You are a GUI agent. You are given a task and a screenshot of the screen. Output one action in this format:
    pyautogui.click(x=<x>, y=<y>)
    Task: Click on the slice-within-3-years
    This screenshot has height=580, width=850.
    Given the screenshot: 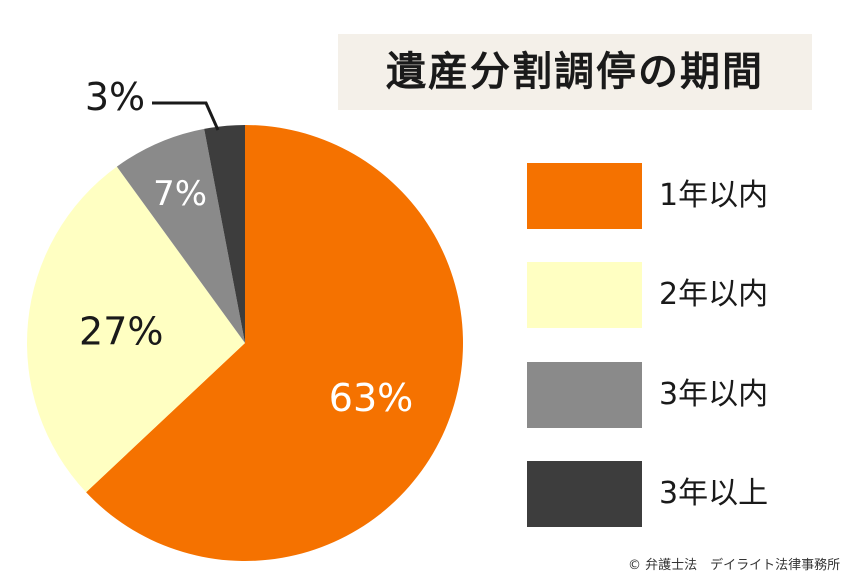 What is the action you would take?
    pyautogui.click(x=180, y=235)
    